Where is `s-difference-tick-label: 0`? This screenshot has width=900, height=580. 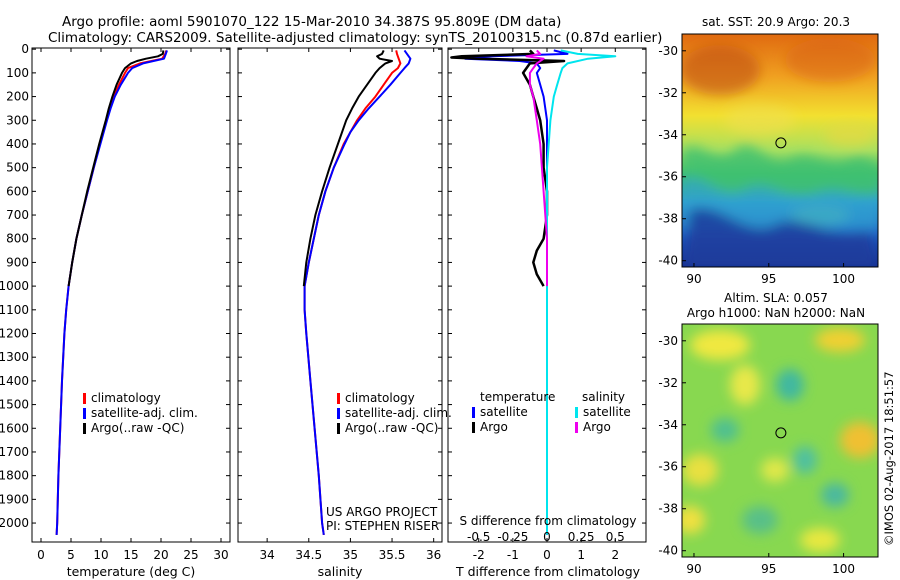 s-difference-tick-label: 0 is located at coordinates (547, 537).